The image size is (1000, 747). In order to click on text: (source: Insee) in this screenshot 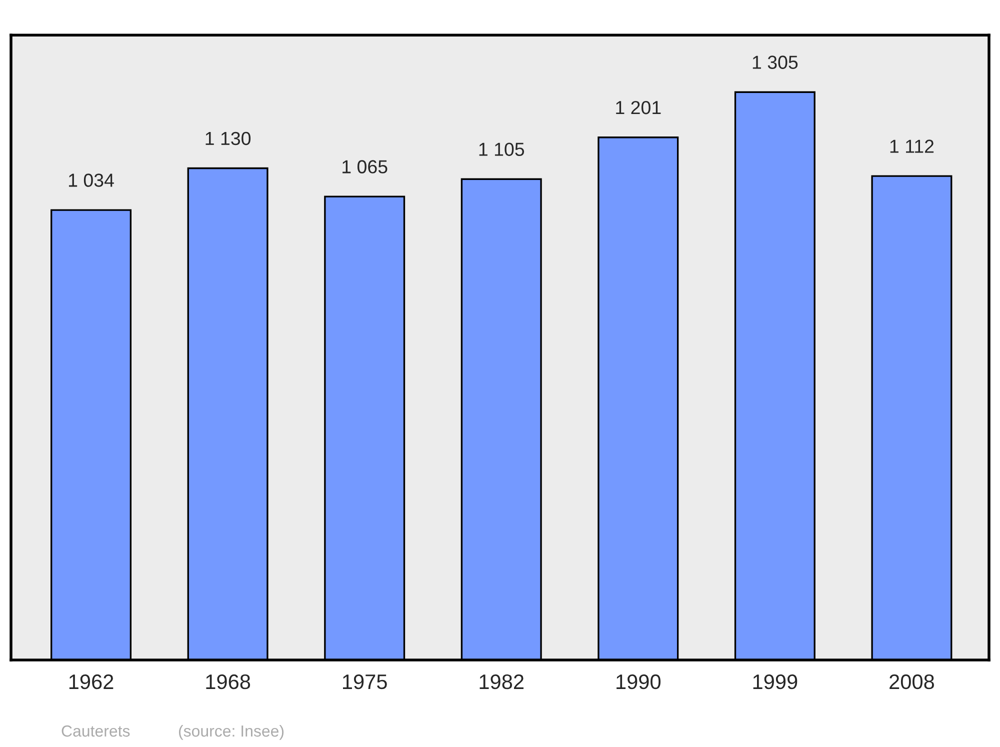, I will do `click(231, 732)`.